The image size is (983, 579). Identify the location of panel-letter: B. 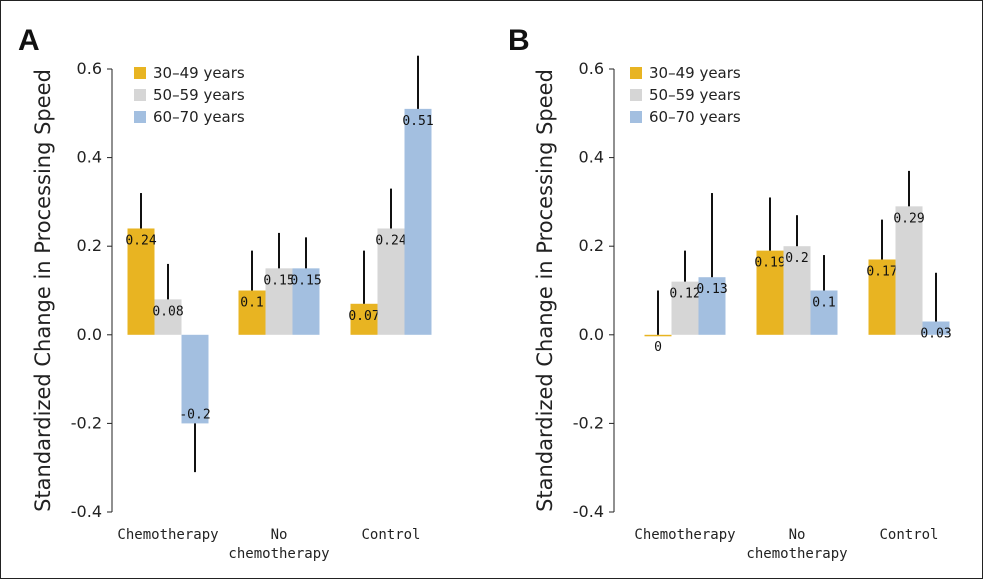
(519, 40).